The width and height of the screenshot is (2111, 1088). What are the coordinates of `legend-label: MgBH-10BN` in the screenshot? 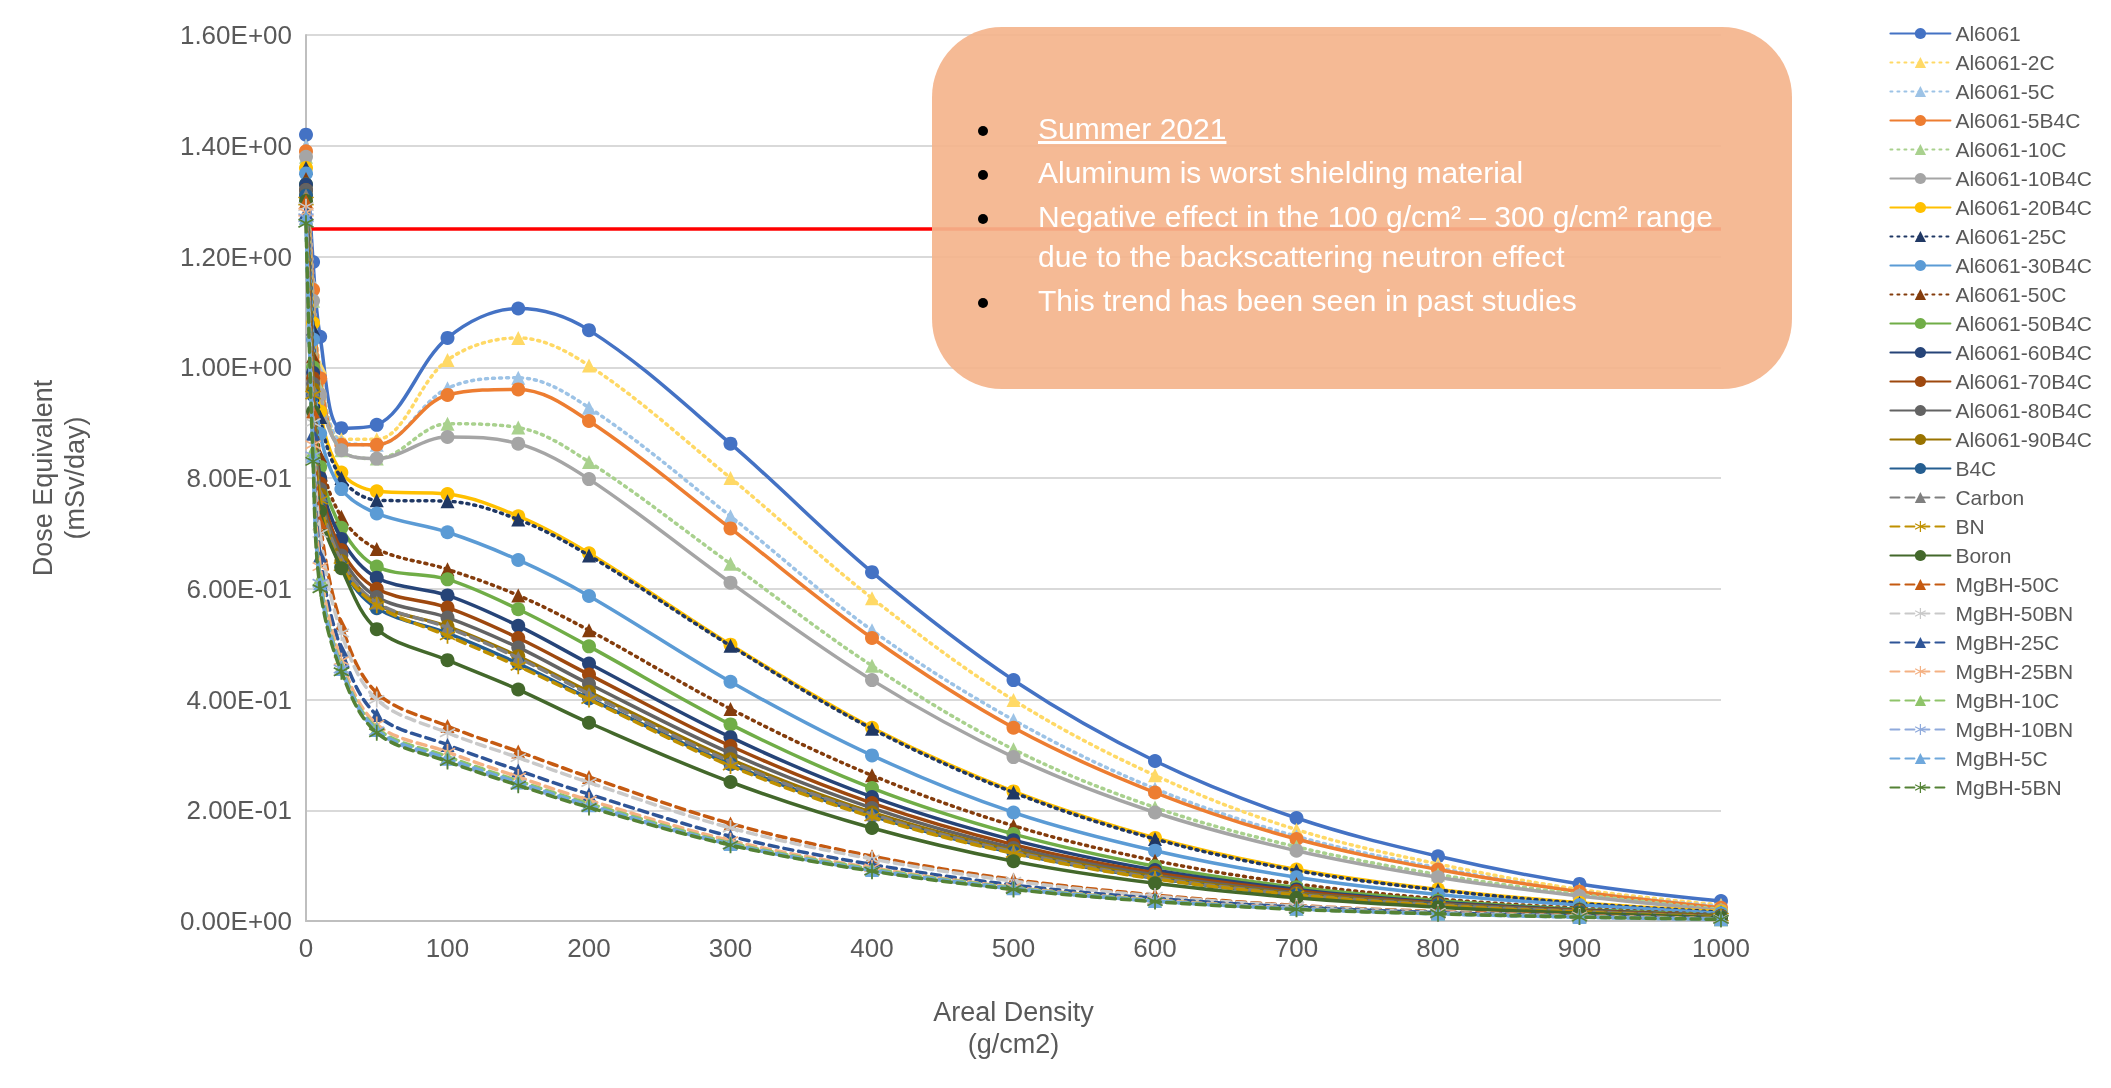 It's located at (2014, 729).